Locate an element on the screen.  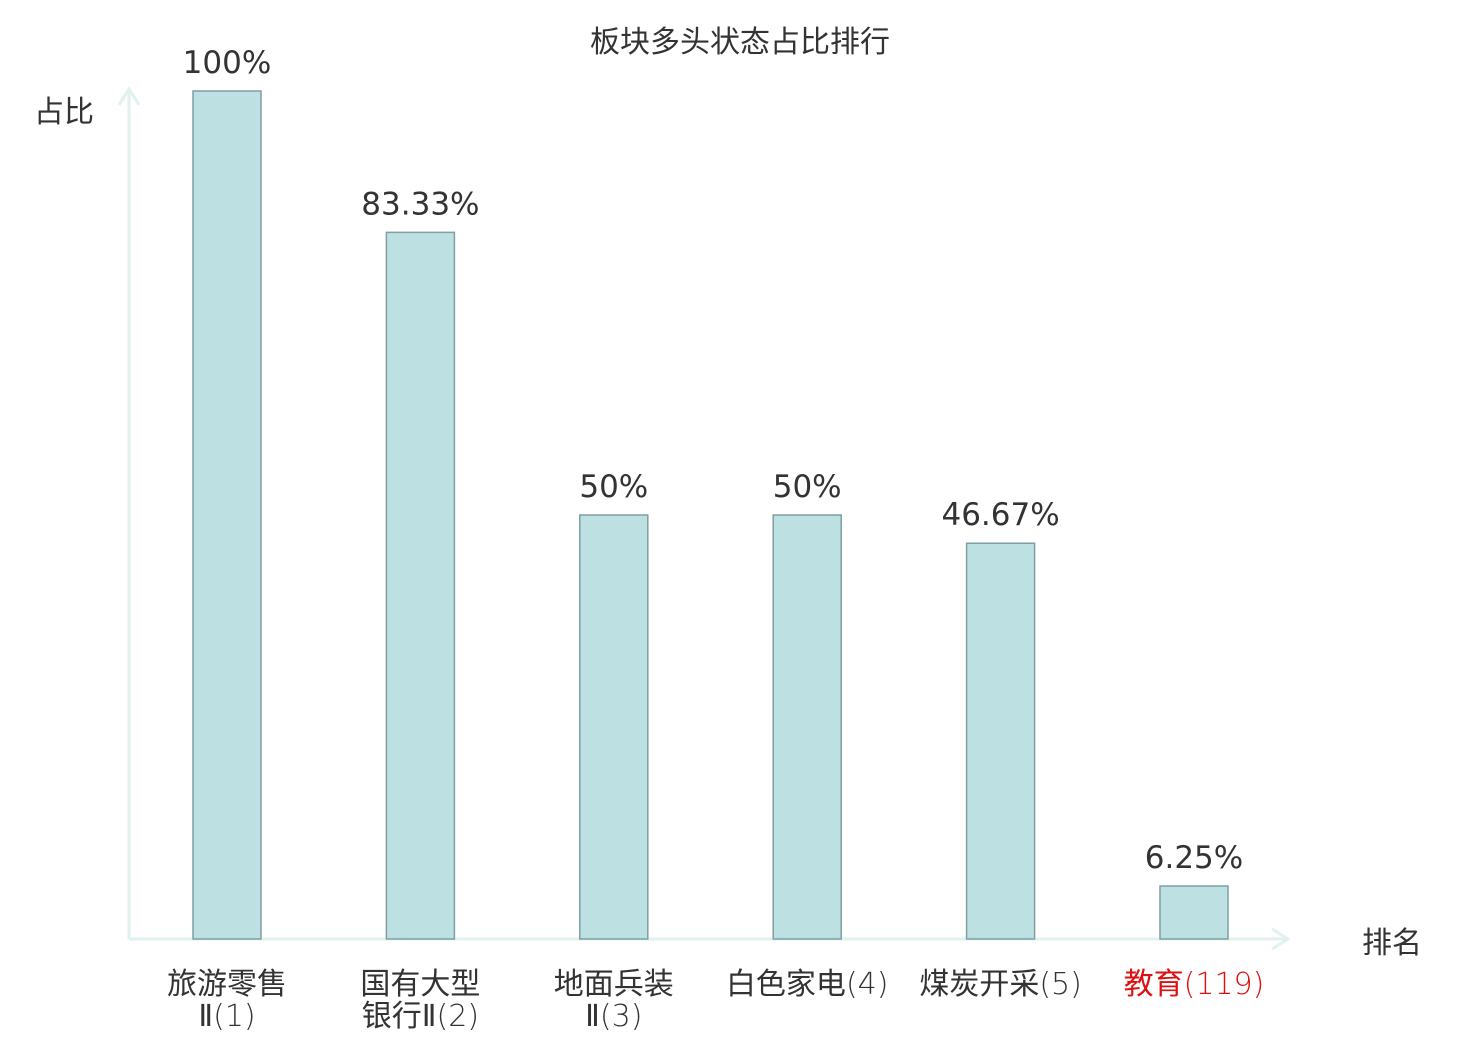
category-name: 地面兵装 is located at coordinates (614, 984).